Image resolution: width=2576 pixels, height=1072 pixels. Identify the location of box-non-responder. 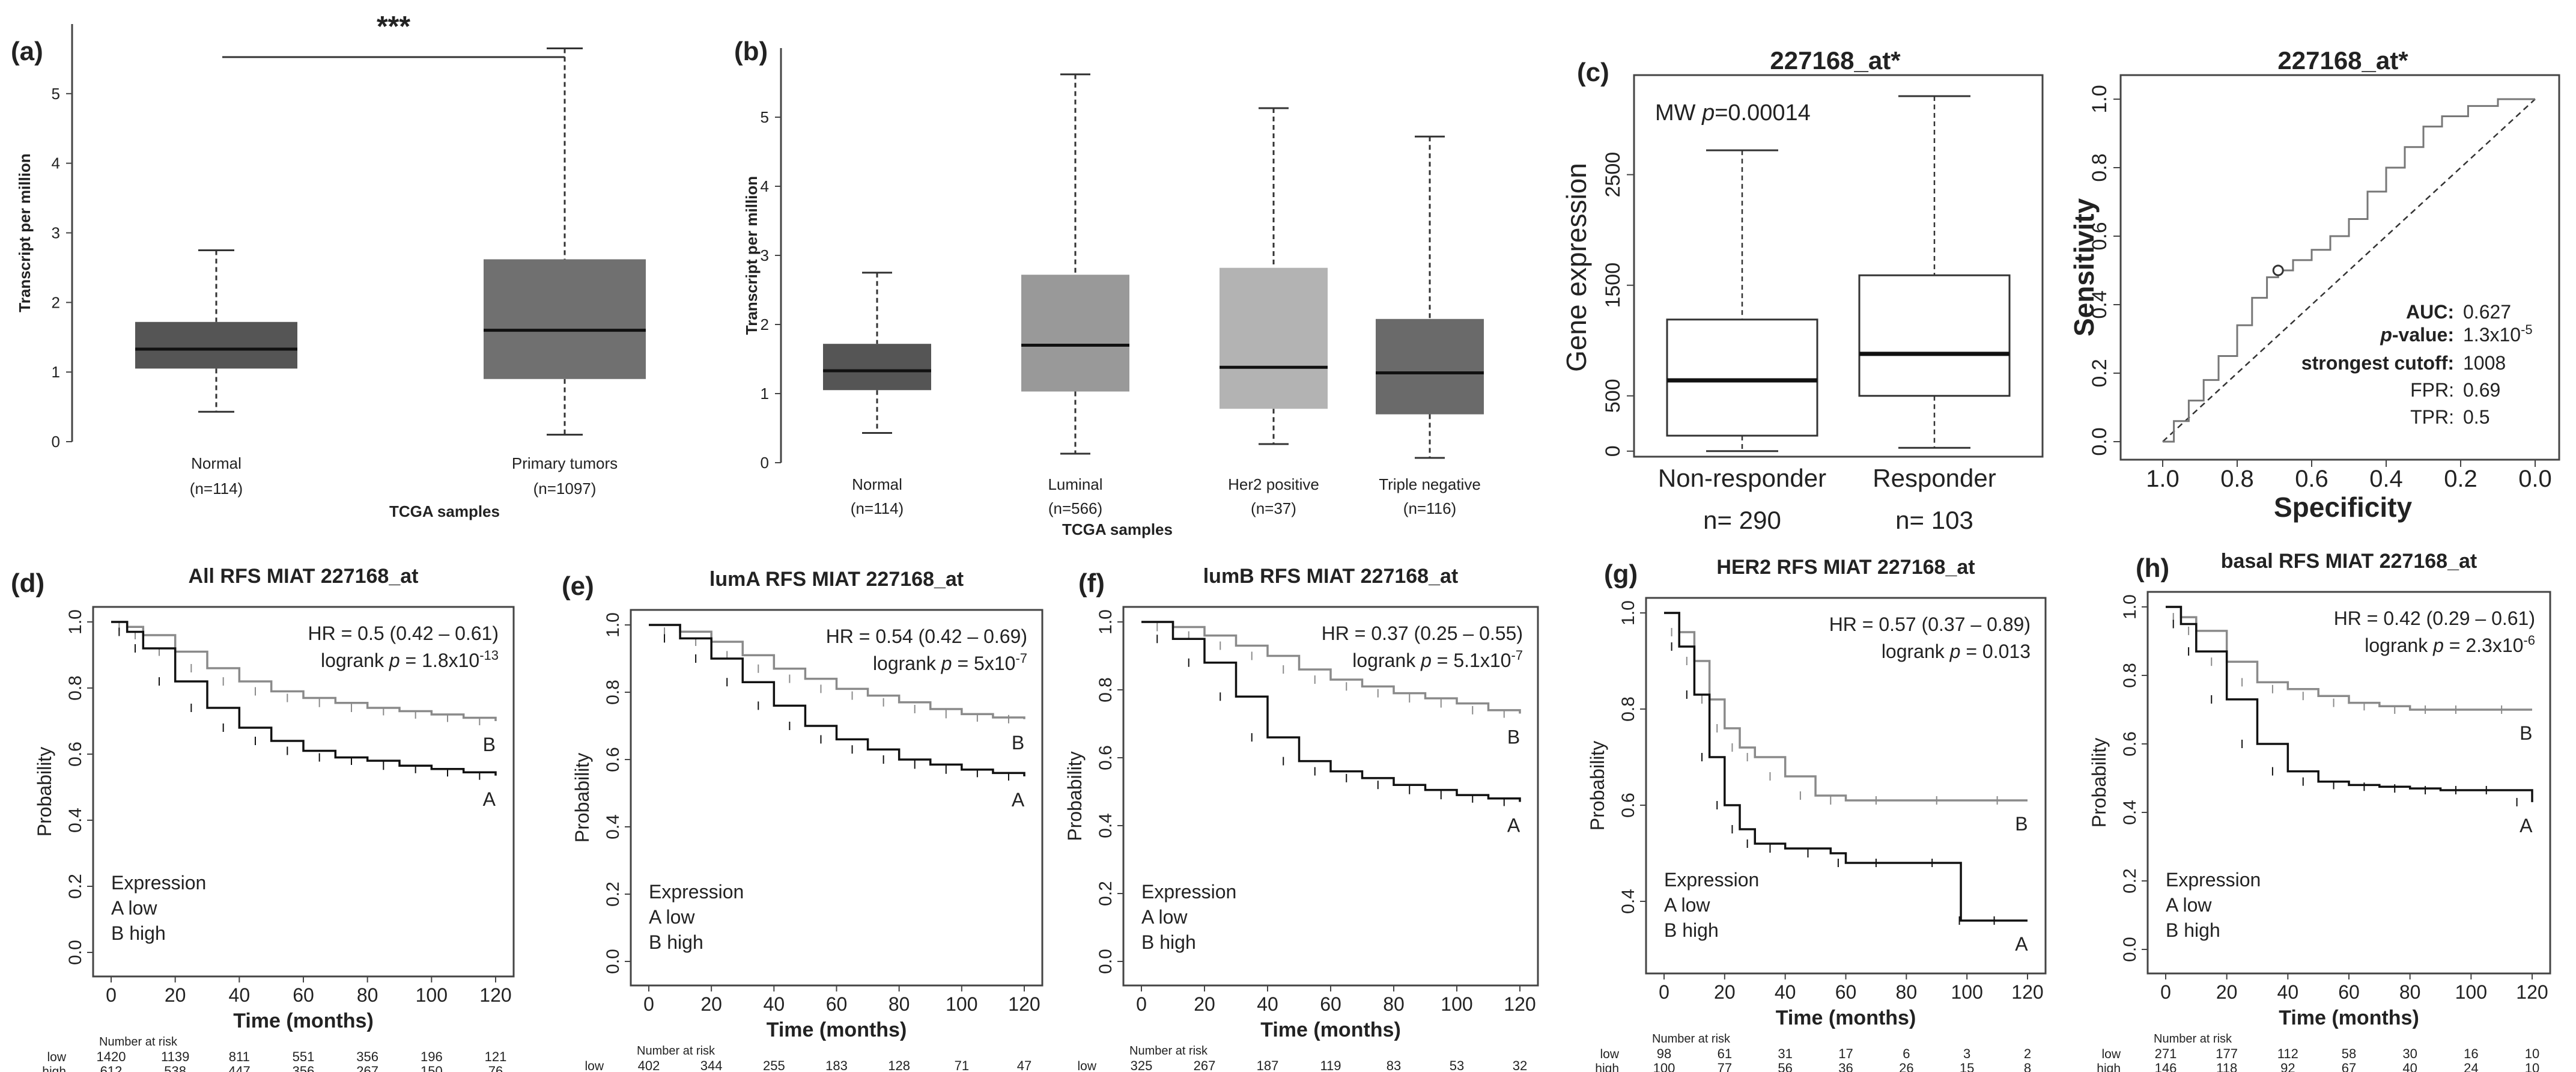
(1742, 377).